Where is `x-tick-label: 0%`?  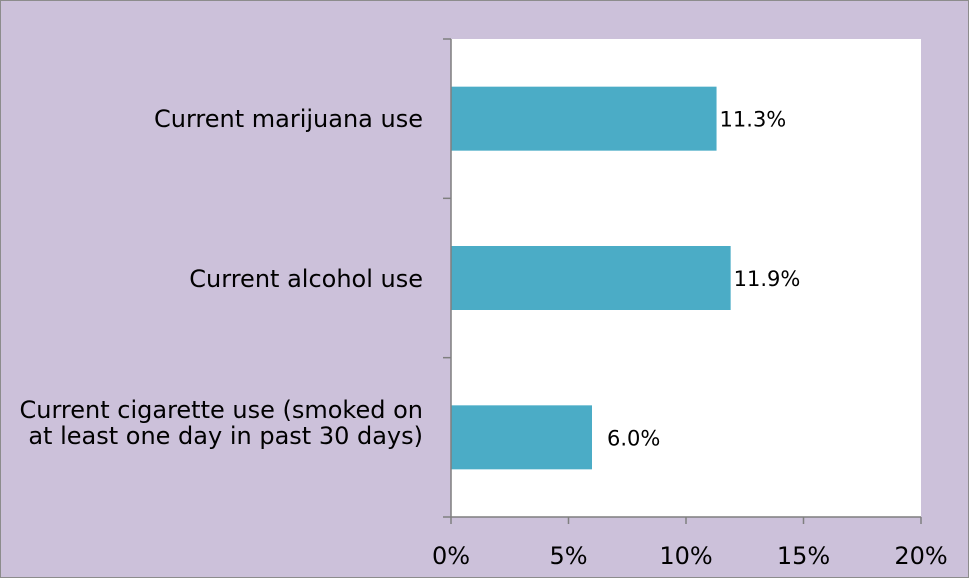 x-tick-label: 0% is located at coordinates (451, 556).